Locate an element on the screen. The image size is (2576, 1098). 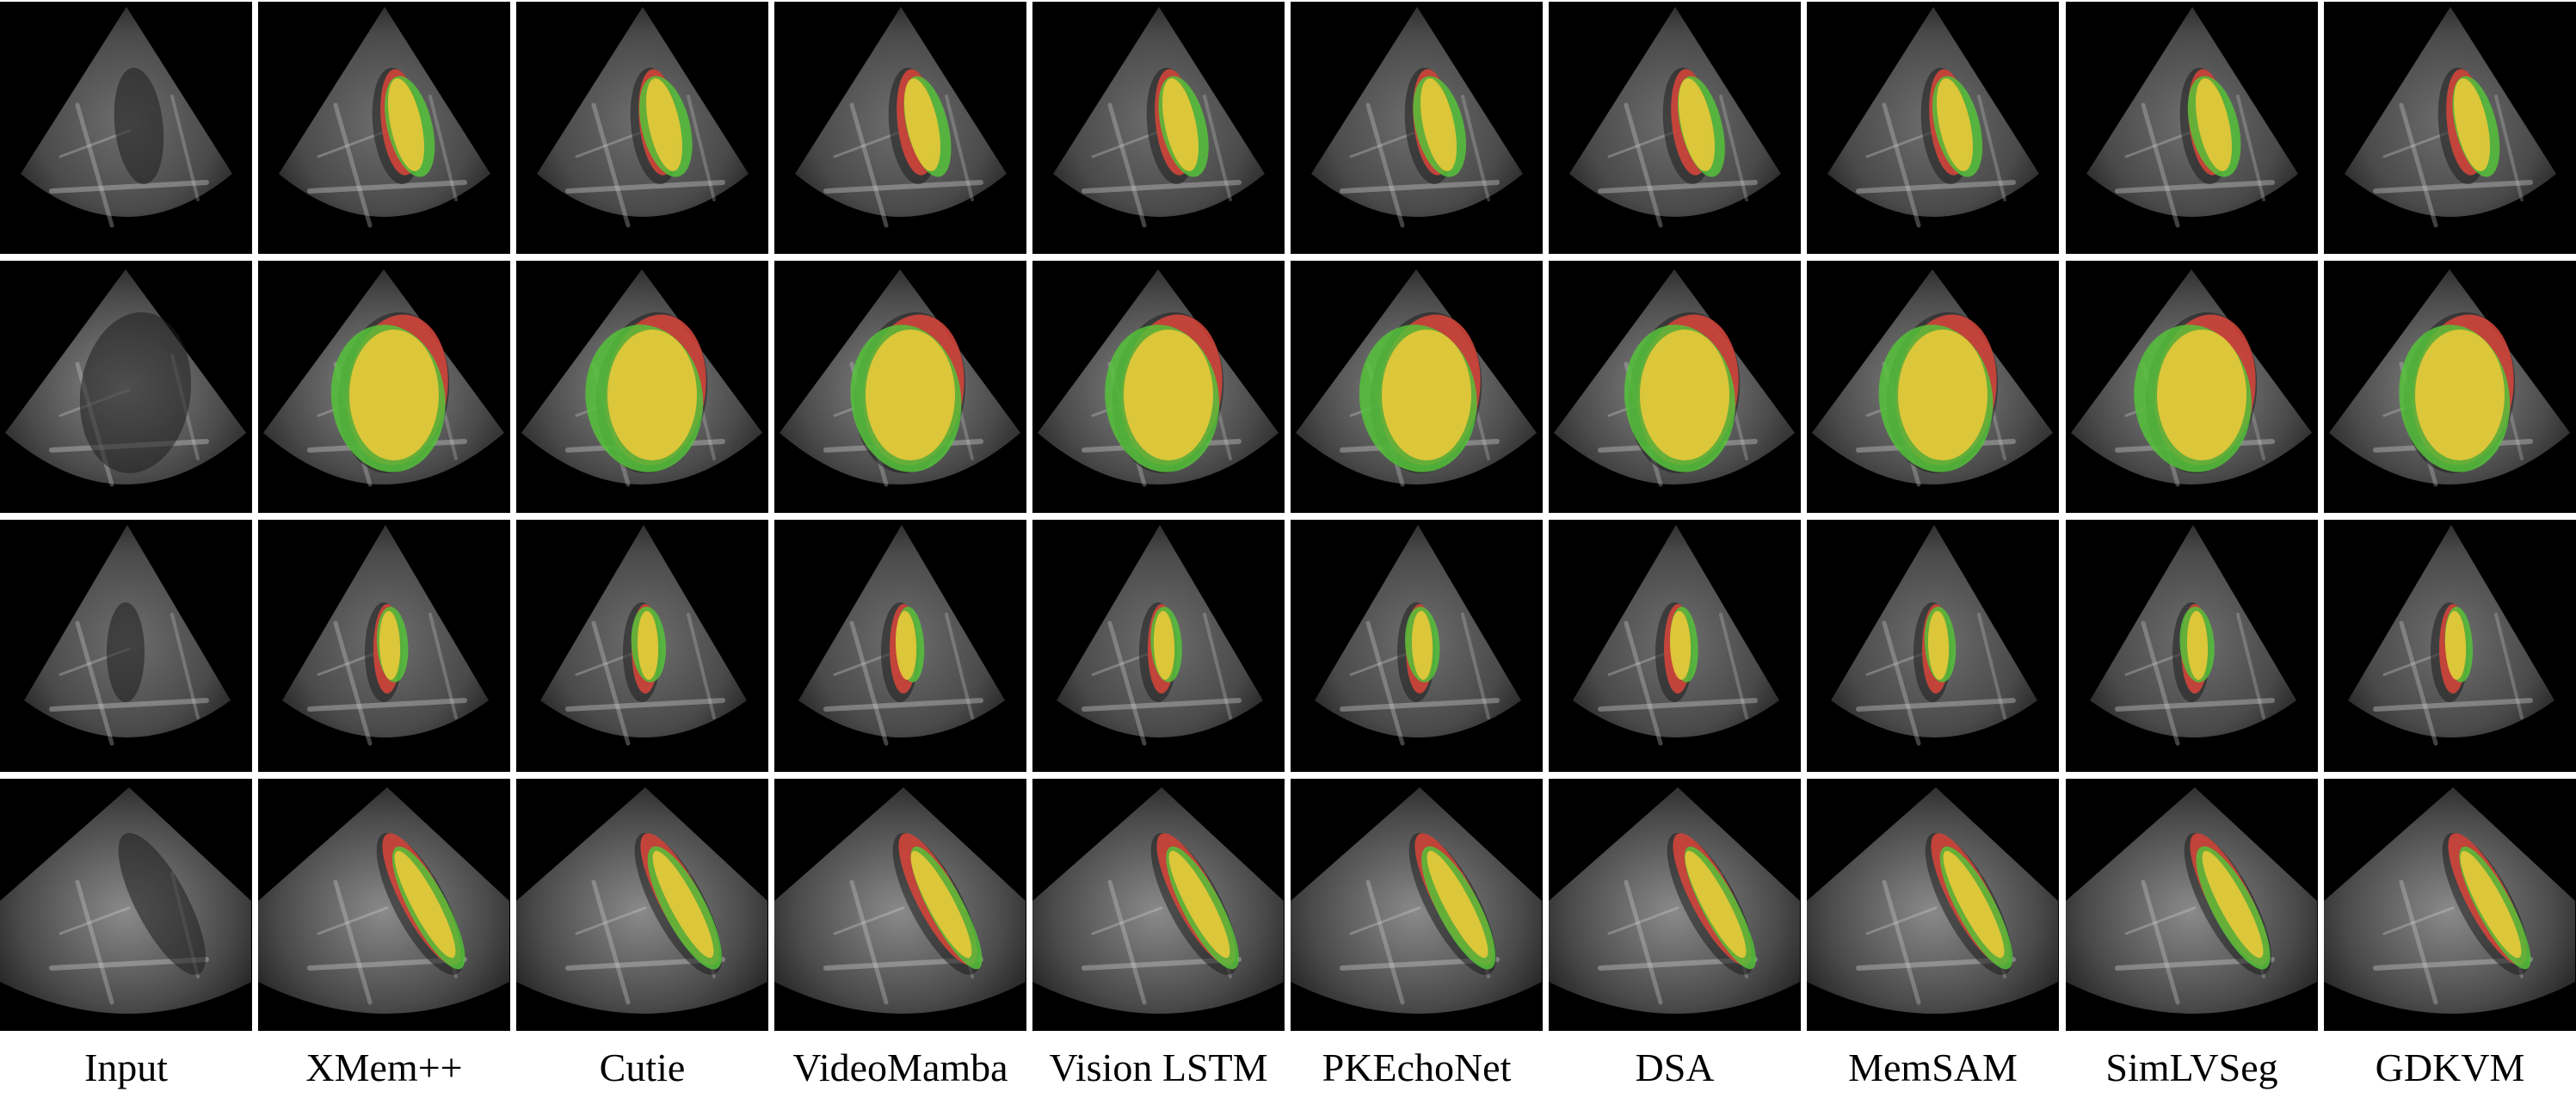
echo-frame-row2-input is located at coordinates (126, 387).